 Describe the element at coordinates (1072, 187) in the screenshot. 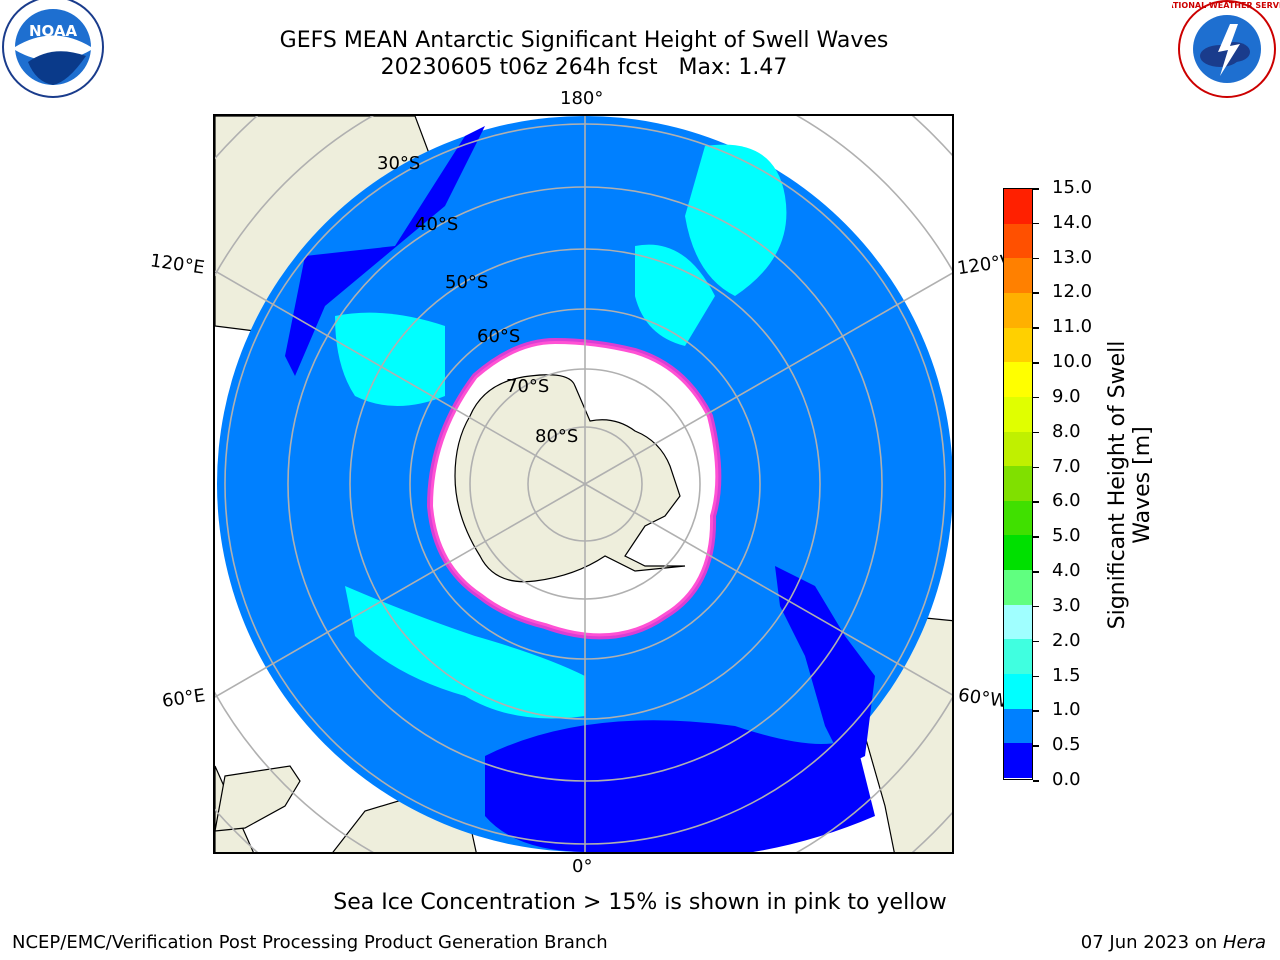

I see `colorbar-tick-label: 15.0` at that location.